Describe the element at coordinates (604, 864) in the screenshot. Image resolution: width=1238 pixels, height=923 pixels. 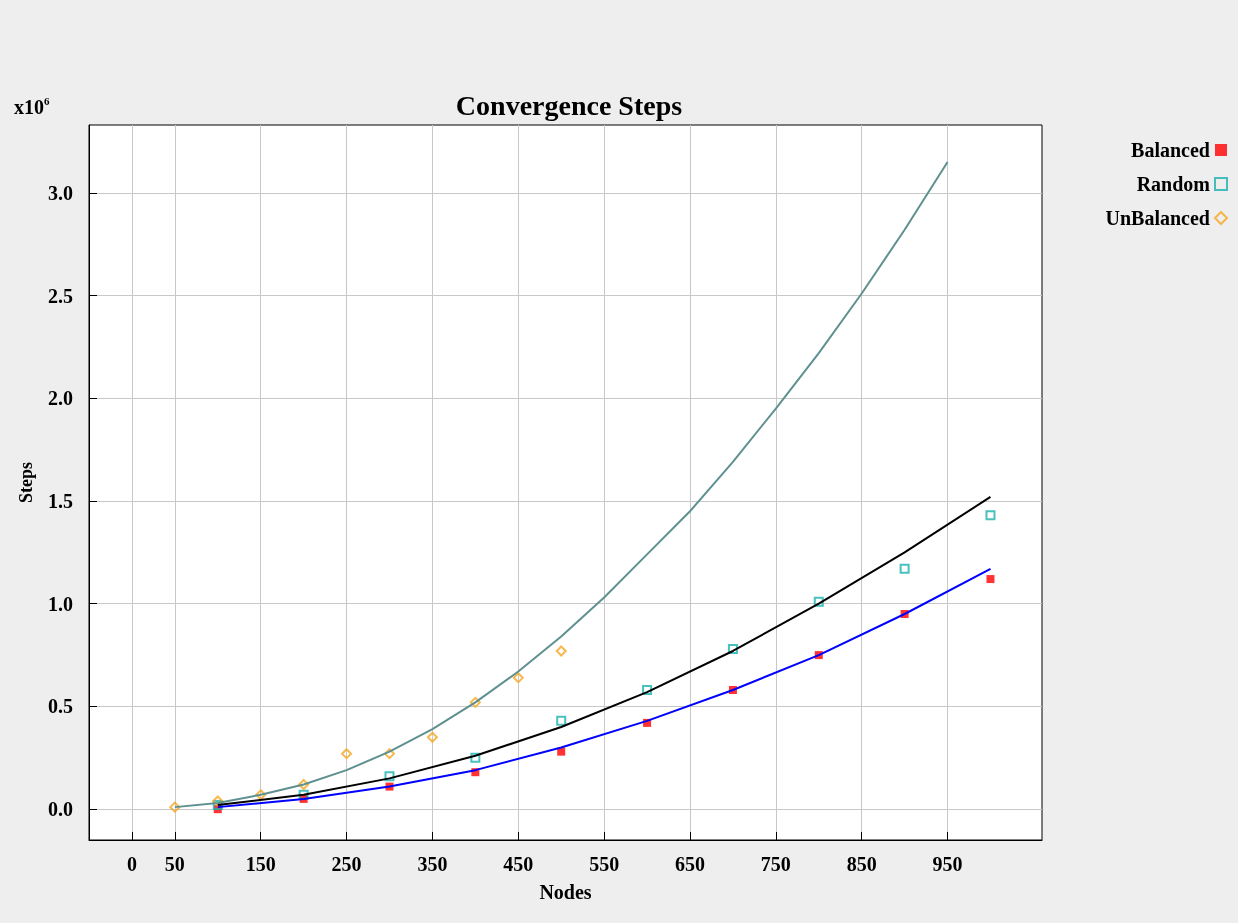
I see `x-tick-label: 550` at that location.